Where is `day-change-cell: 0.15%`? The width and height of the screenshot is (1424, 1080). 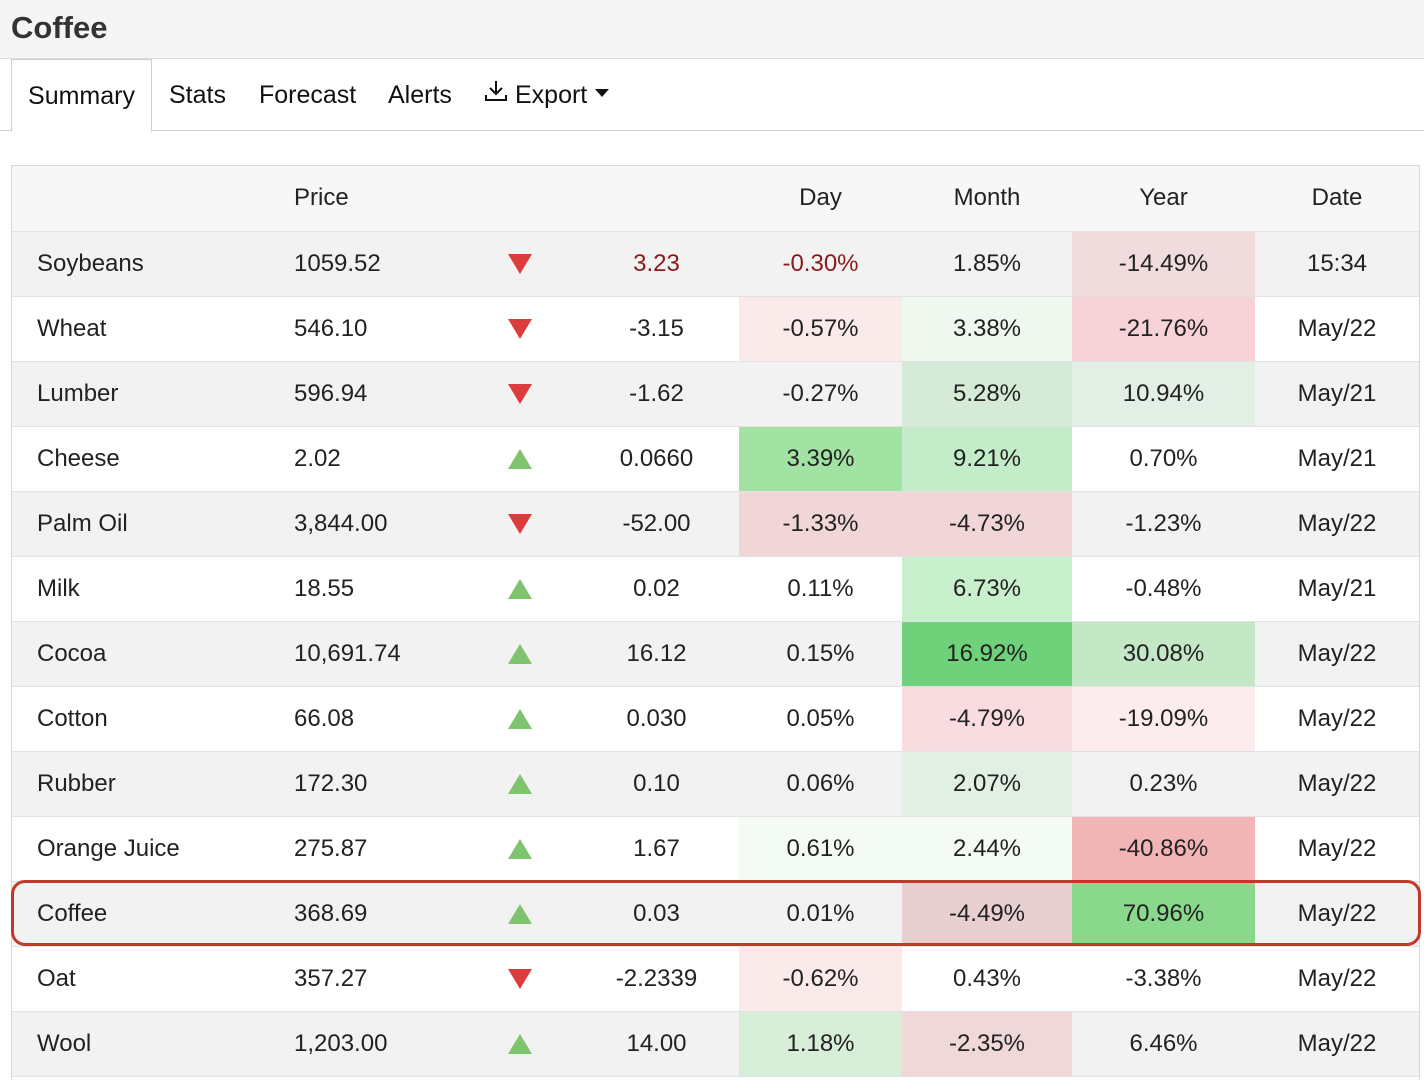 day-change-cell: 0.15% is located at coordinates (820, 654).